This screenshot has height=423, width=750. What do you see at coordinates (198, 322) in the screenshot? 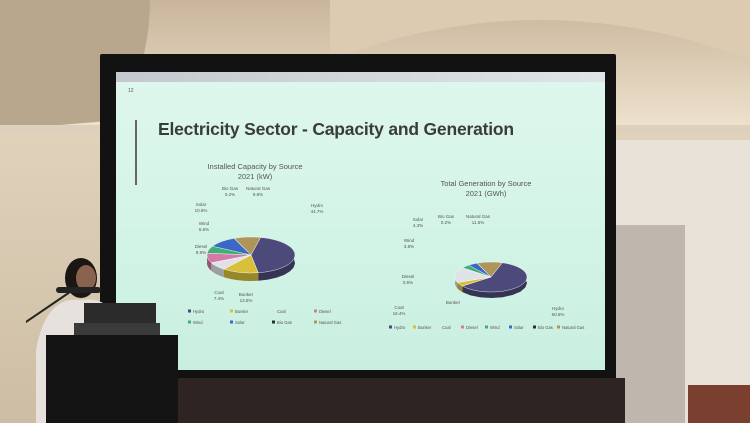
I see `pie1-legend-label-wind: Wind` at bounding box center [198, 322].